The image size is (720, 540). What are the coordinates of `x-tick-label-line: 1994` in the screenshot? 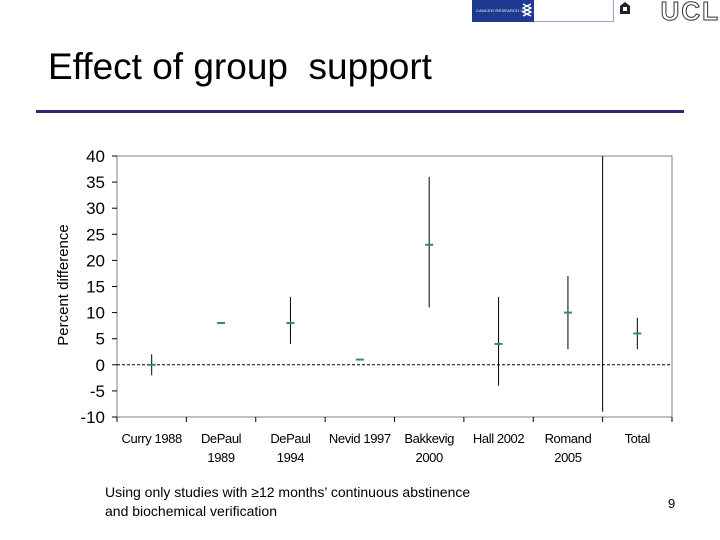 It's located at (290, 457).